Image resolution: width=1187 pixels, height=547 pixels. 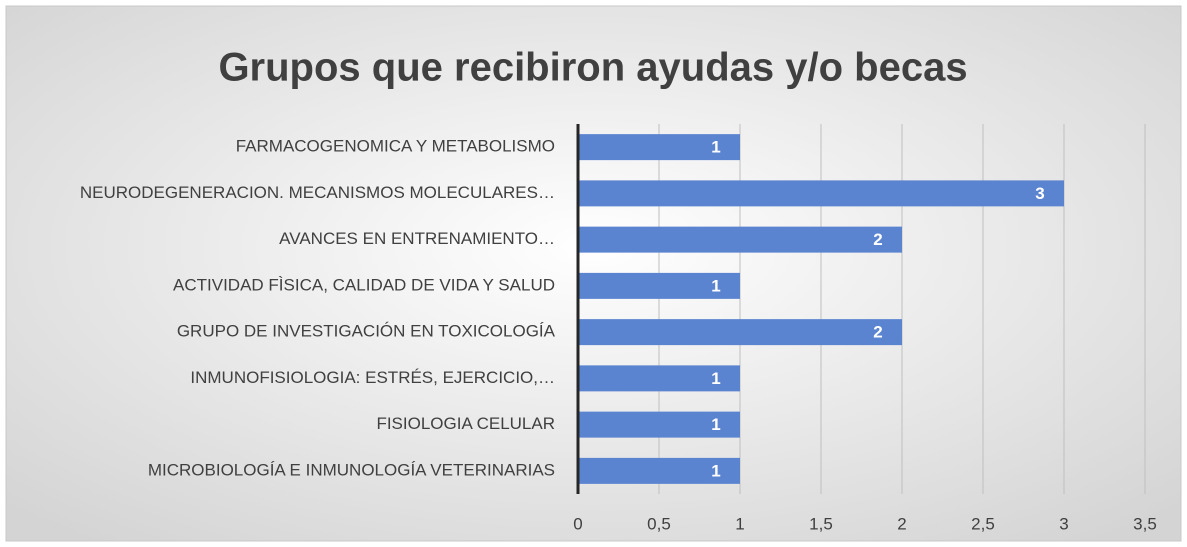 What do you see at coordinates (983, 523) in the screenshot?
I see `x-tick-label: 2,5` at bounding box center [983, 523].